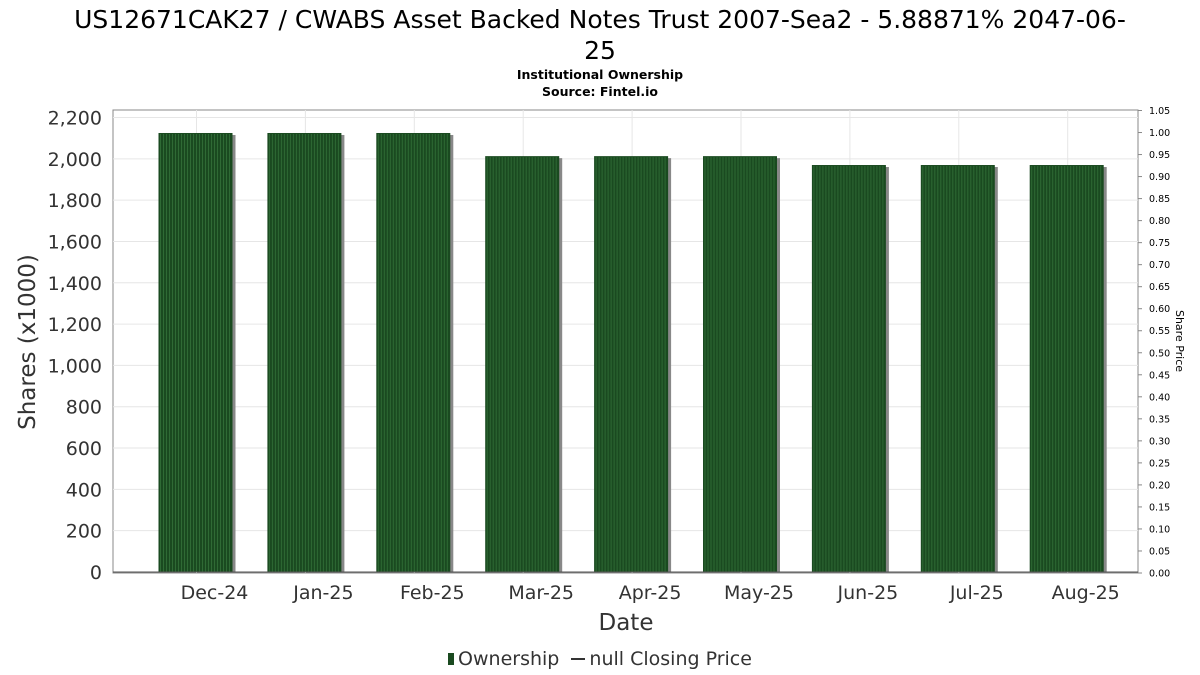  I want to click on chart-title-line2: 25, so click(600, 50).